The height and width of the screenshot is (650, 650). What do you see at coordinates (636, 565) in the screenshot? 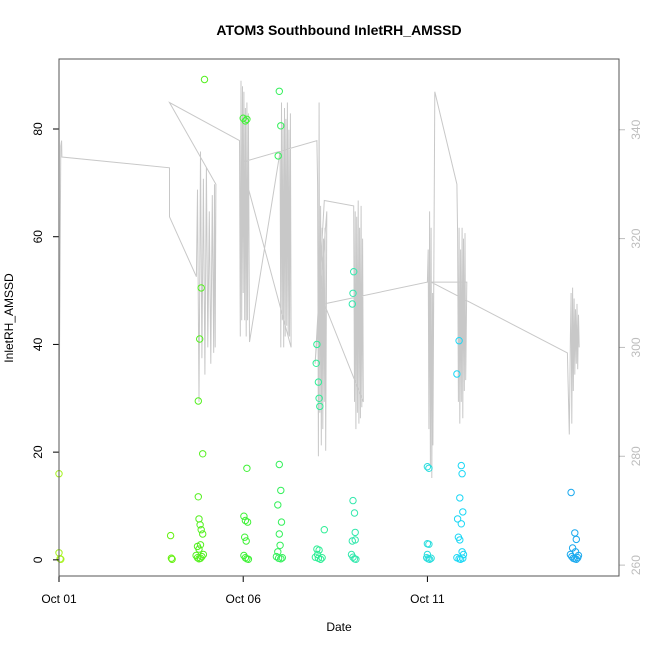
I see `y2-tick-label: 260` at bounding box center [636, 565].